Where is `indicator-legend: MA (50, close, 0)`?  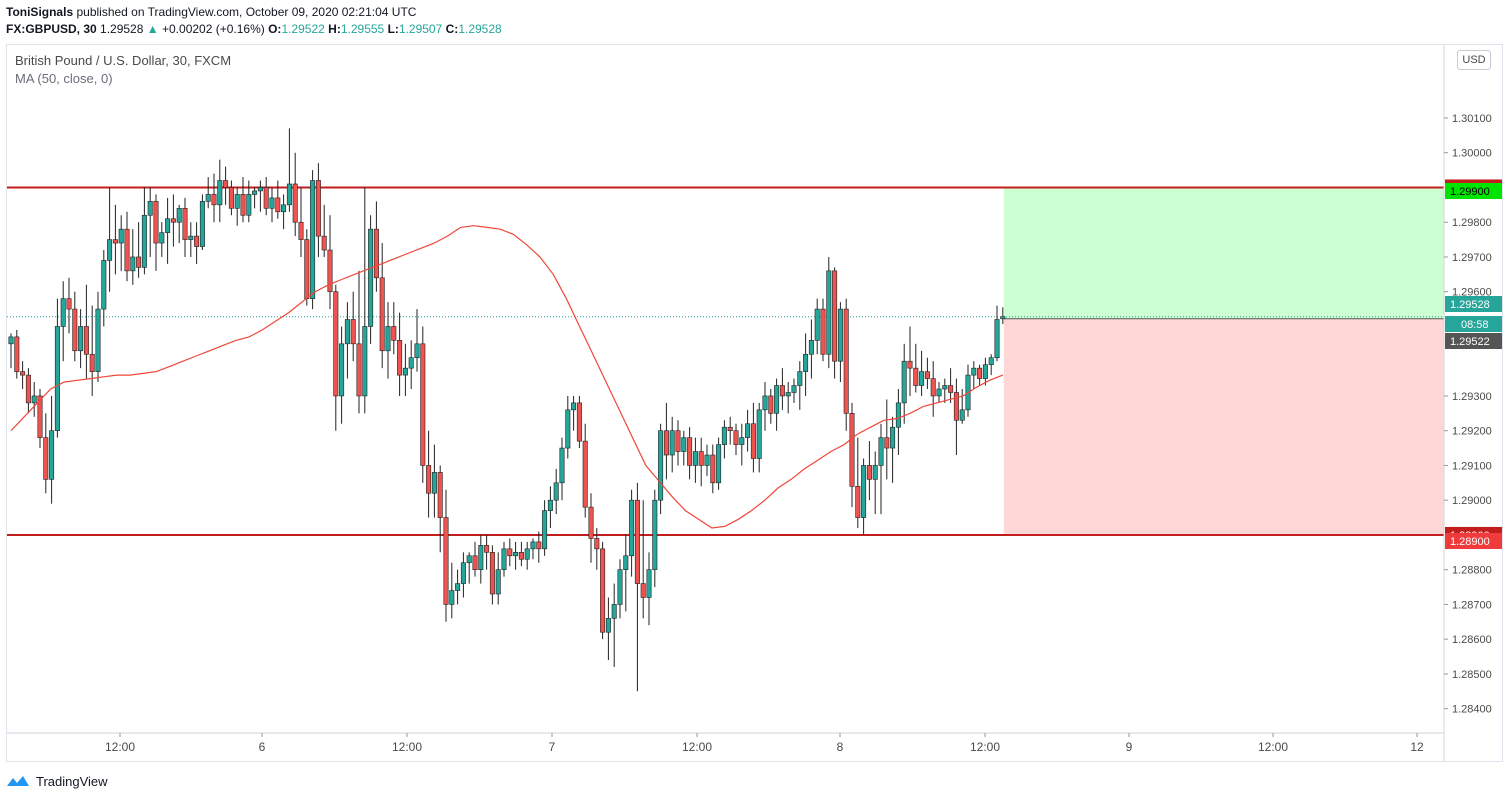
indicator-legend: MA (50, close, 0) is located at coordinates (64, 78).